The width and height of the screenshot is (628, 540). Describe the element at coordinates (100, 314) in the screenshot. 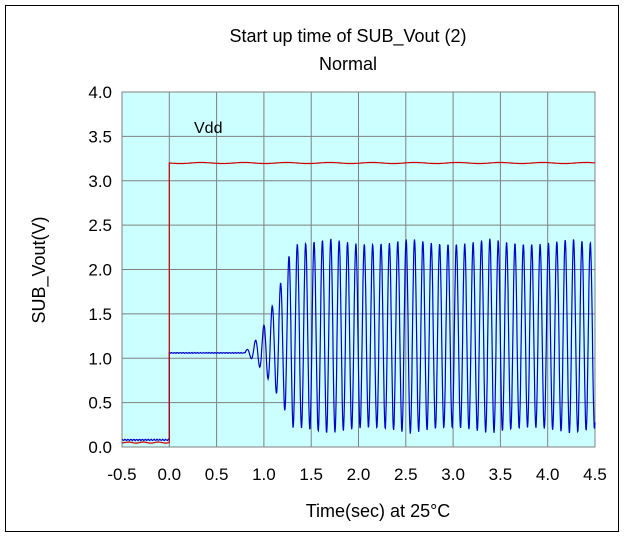

I see `y-tick-label: 1.5` at that location.